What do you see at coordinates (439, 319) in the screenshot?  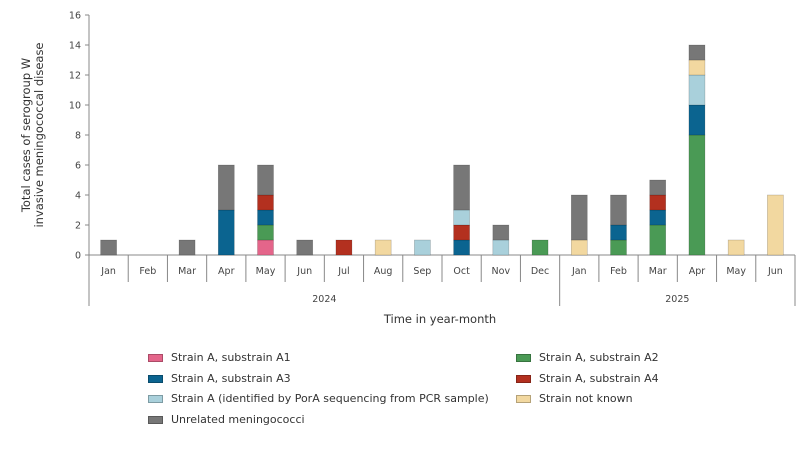 I see `x-axis-title: Time in year-month` at bounding box center [439, 319].